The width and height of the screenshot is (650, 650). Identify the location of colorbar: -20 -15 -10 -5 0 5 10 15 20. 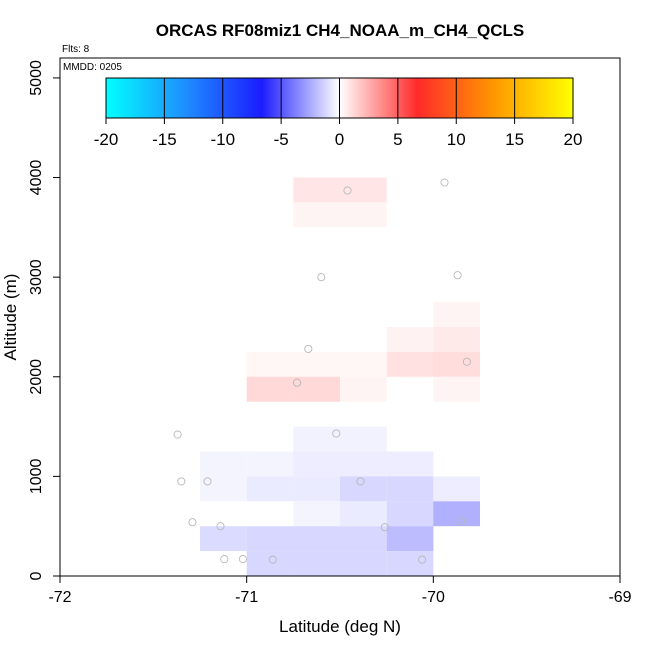
(338, 113).